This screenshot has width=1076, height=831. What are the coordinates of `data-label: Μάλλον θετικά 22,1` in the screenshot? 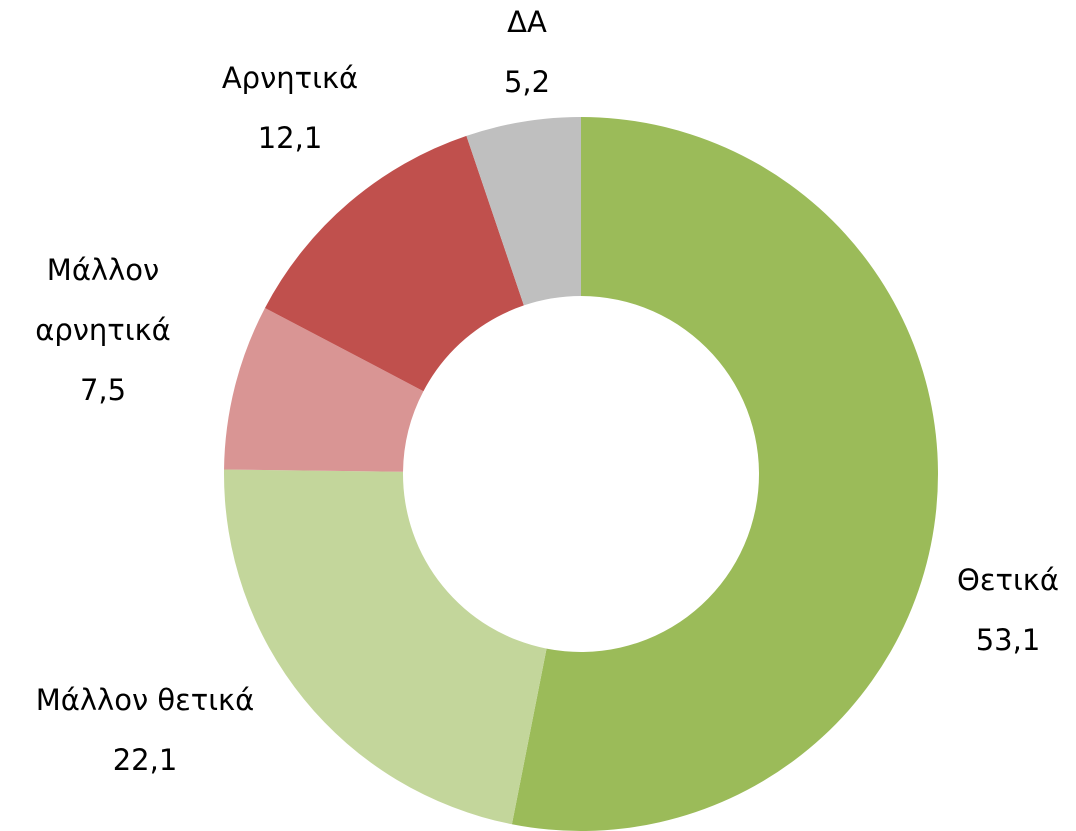 It's located at (145, 730).